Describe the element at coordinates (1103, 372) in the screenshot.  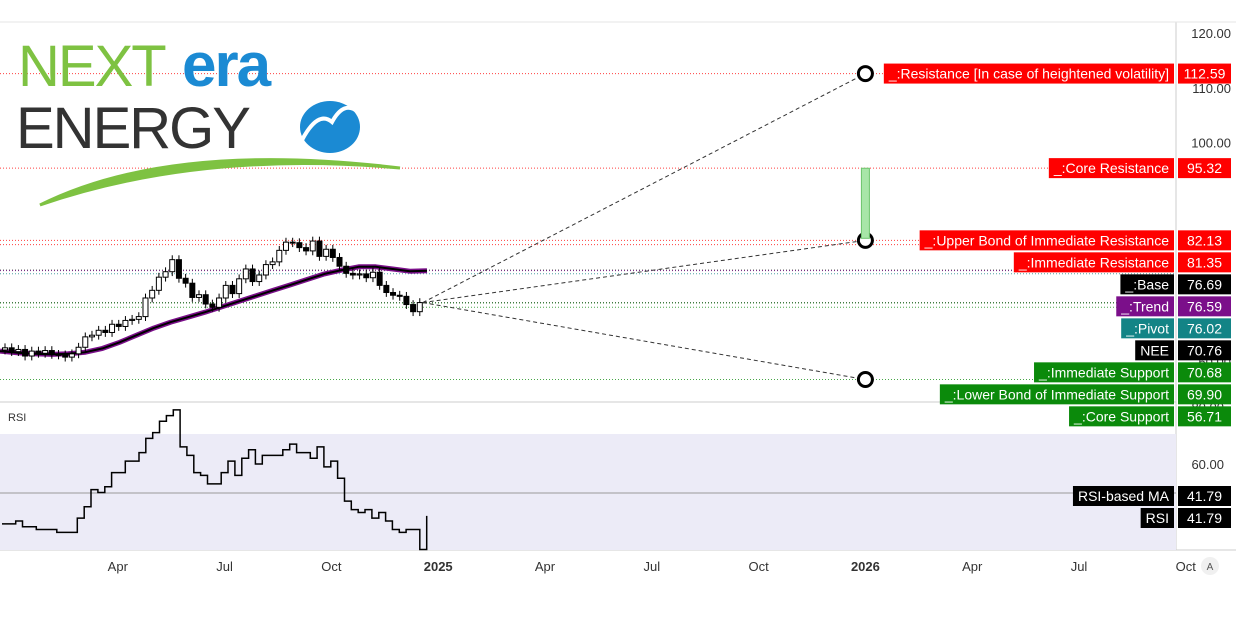
I see `level-label-text: _:Immediate Support` at that location.